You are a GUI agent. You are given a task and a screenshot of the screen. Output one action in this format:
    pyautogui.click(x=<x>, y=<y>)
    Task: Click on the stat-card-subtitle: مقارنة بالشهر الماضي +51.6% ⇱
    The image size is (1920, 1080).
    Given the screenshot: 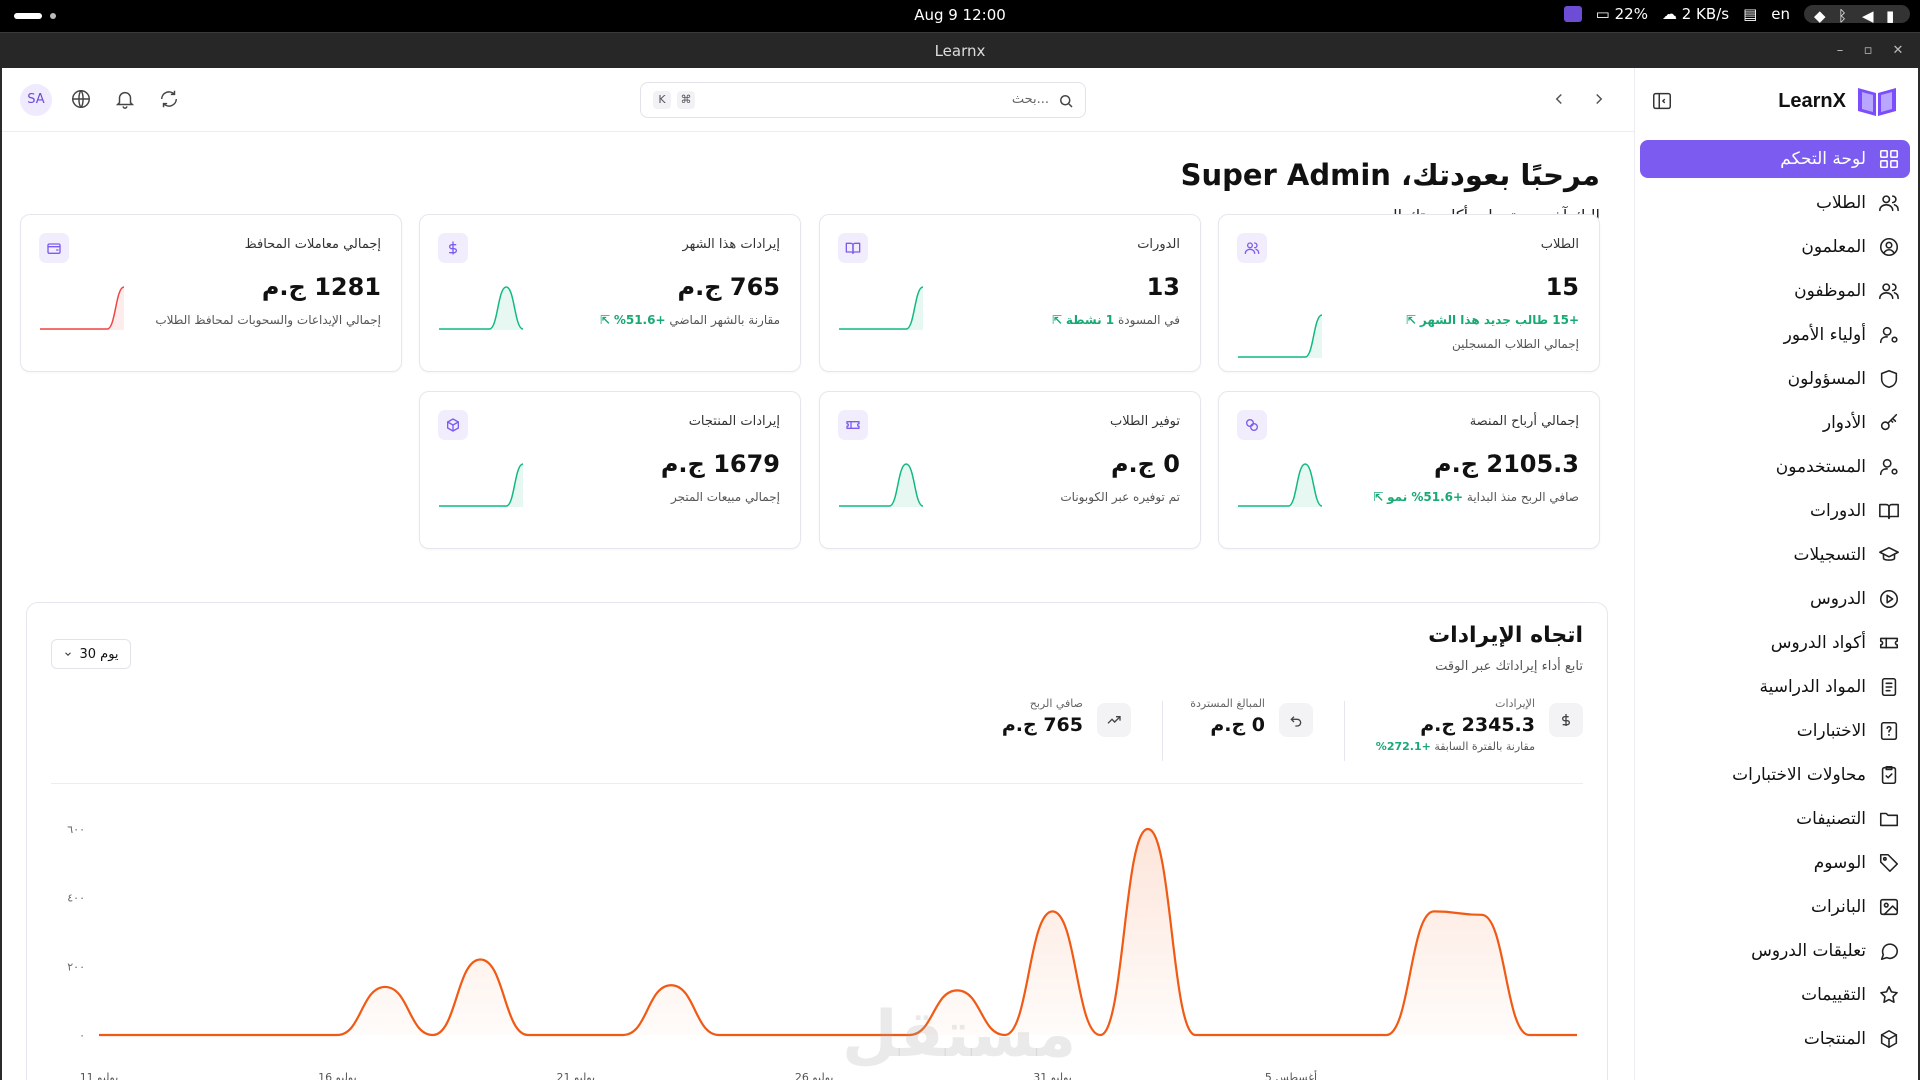 What is the action you would take?
    pyautogui.click(x=689, y=320)
    